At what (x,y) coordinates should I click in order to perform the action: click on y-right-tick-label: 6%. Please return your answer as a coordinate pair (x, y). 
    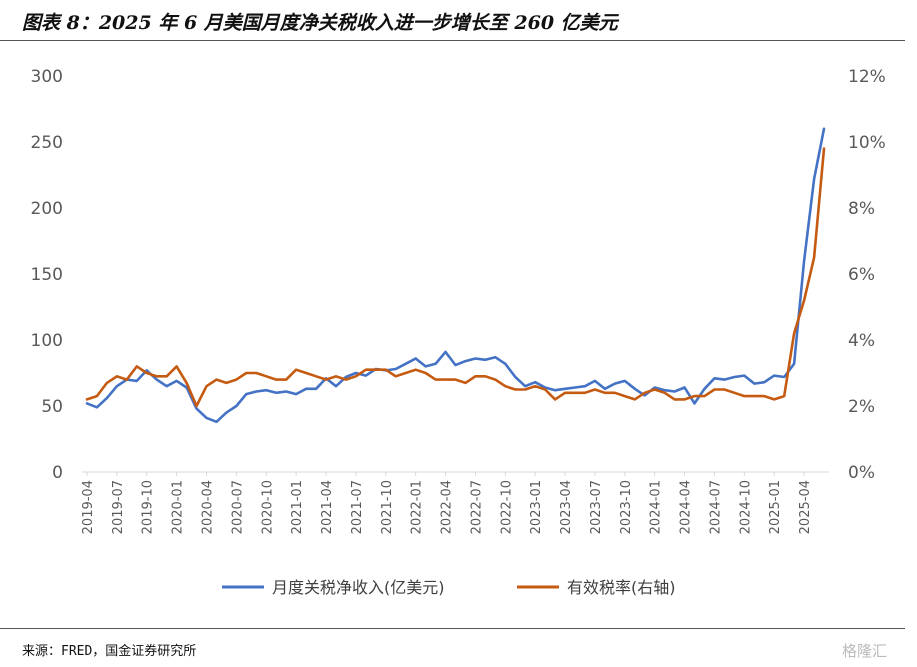
    Looking at the image, I should click on (861, 275).